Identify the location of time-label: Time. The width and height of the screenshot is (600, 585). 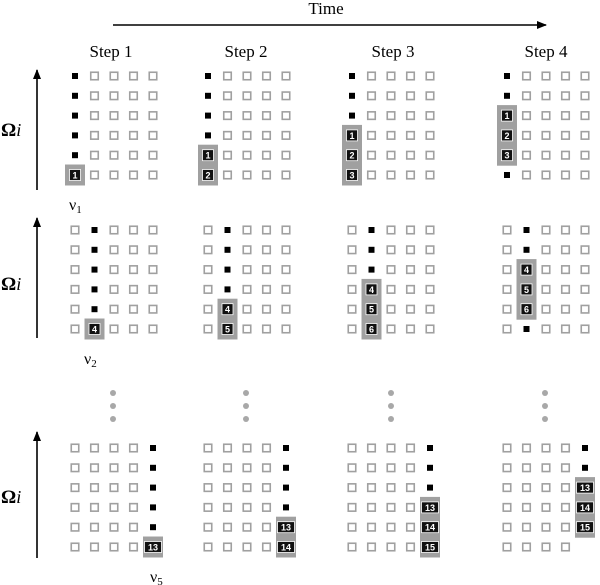
(325, 9).